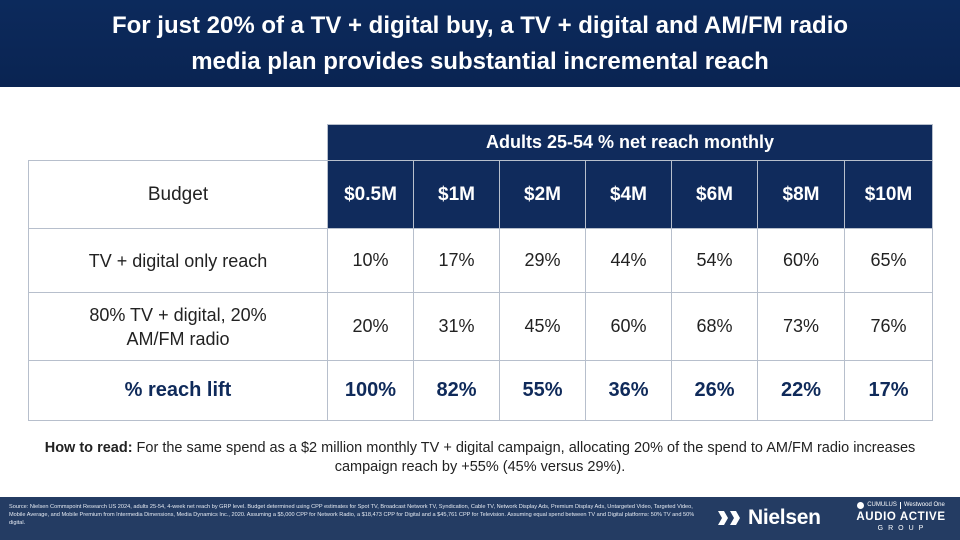 The height and width of the screenshot is (540, 960). What do you see at coordinates (178, 194) in the screenshot?
I see `budget-label: Budget` at bounding box center [178, 194].